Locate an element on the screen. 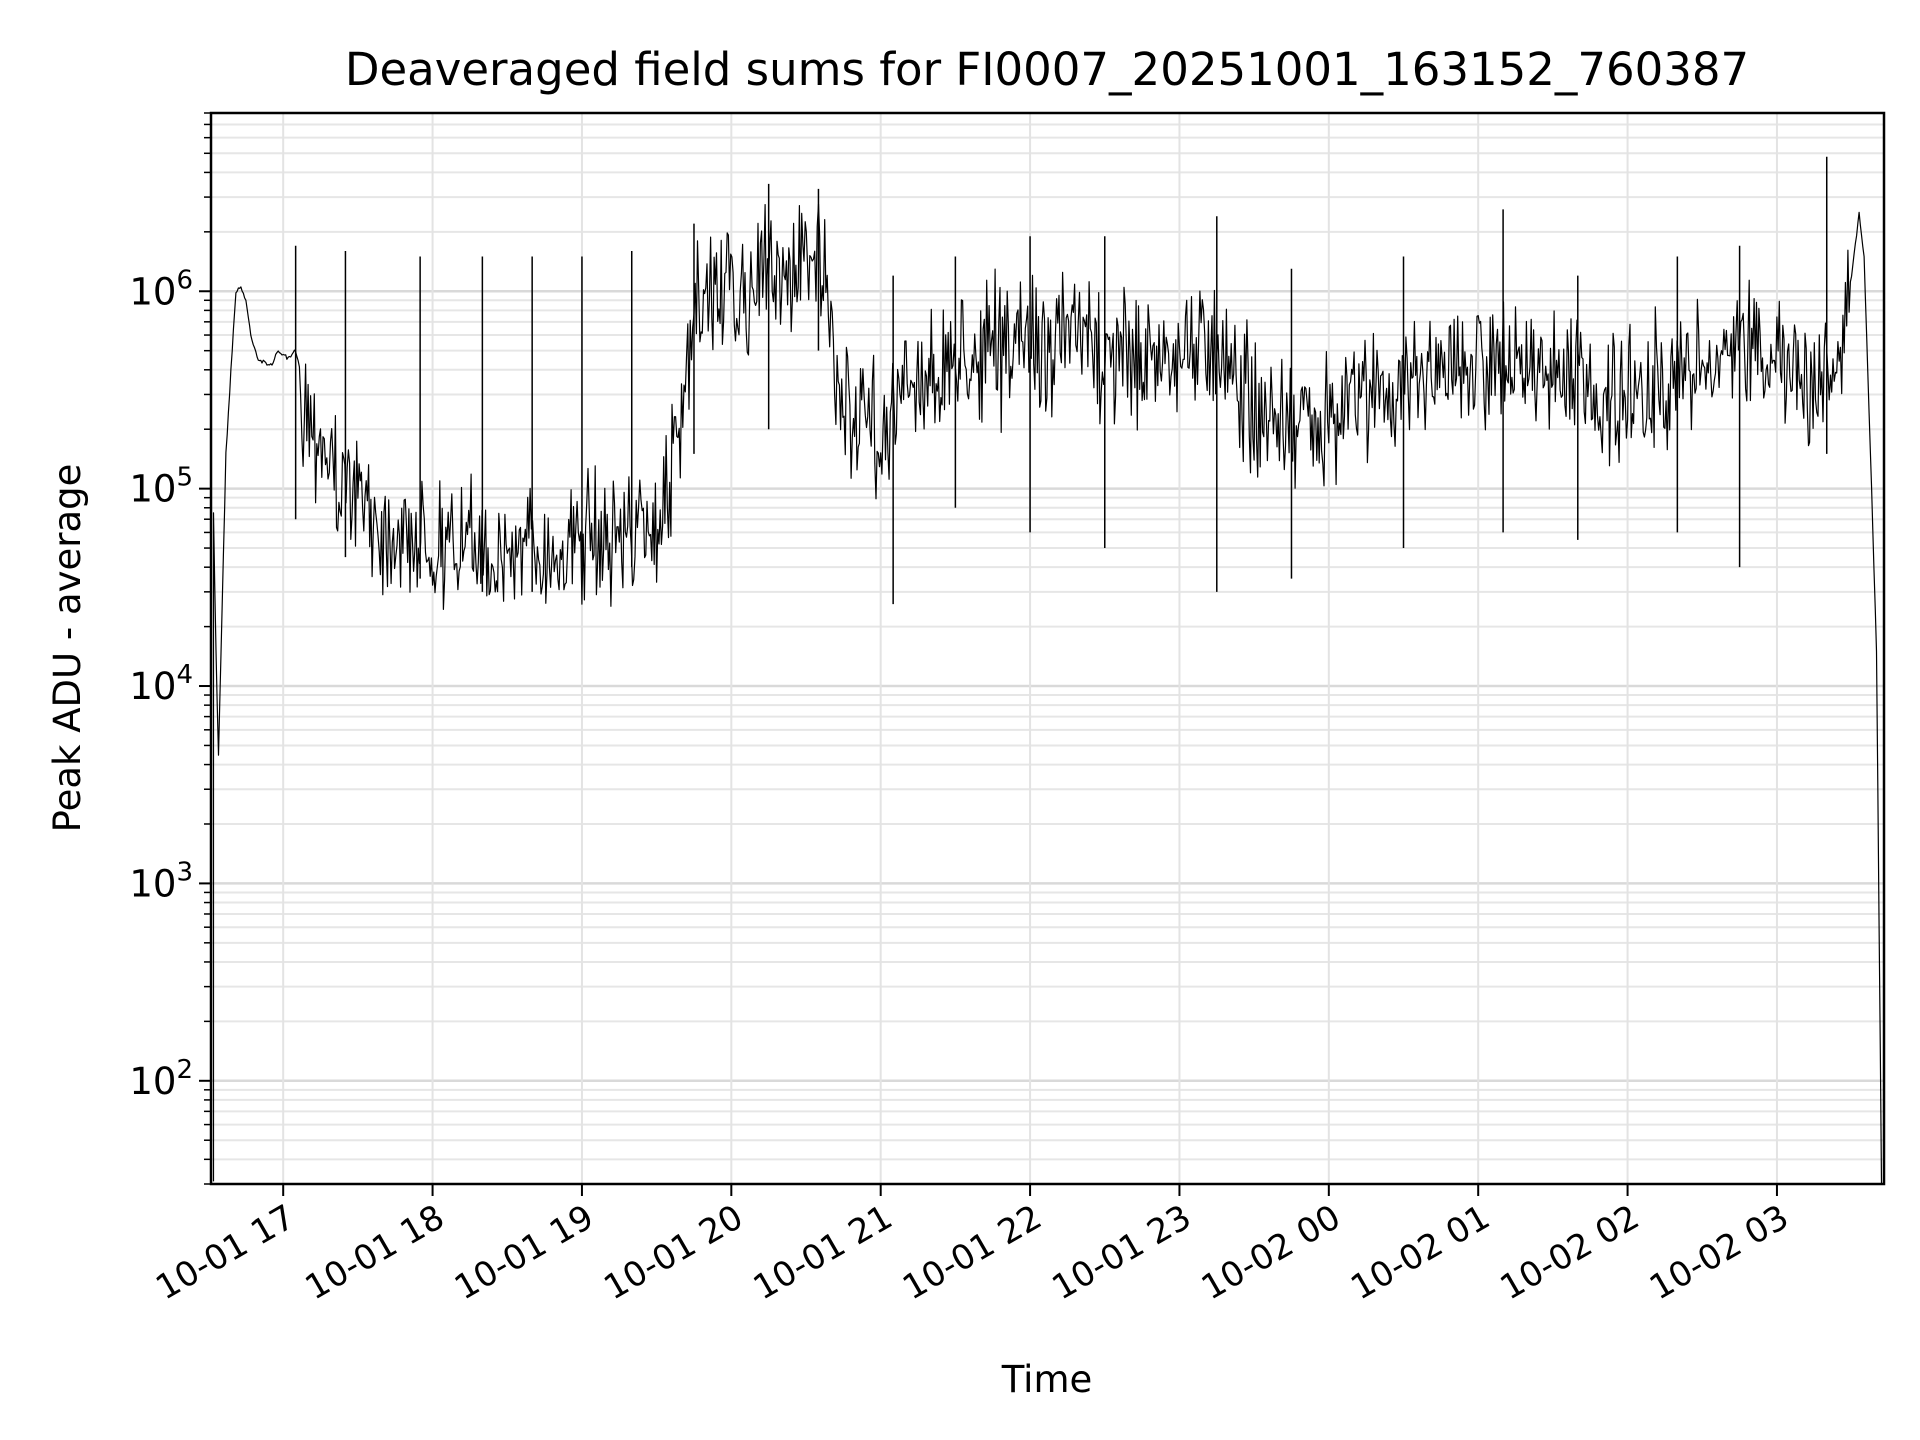  y-tick-label: 104 is located at coordinates (161, 684).